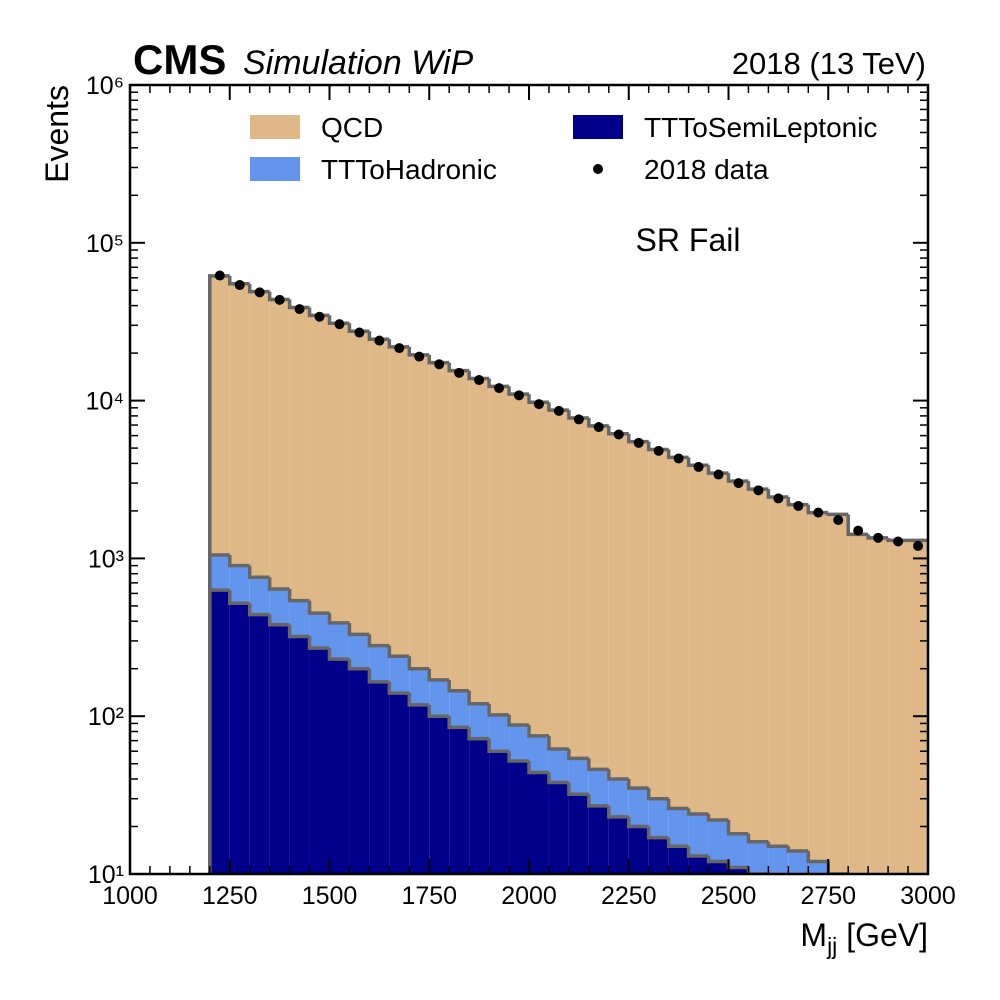  I want to click on x-tick-label: 3000, so click(928, 896).